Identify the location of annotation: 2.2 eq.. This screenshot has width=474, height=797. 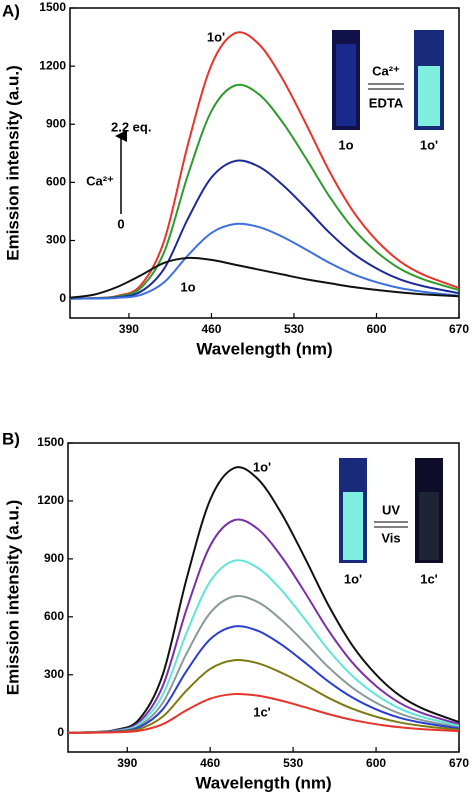
(131, 126).